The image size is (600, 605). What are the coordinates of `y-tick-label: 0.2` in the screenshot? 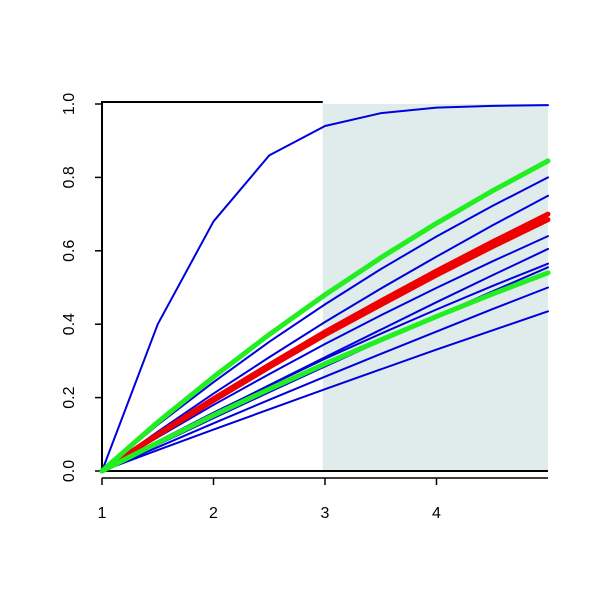 It's located at (69, 397).